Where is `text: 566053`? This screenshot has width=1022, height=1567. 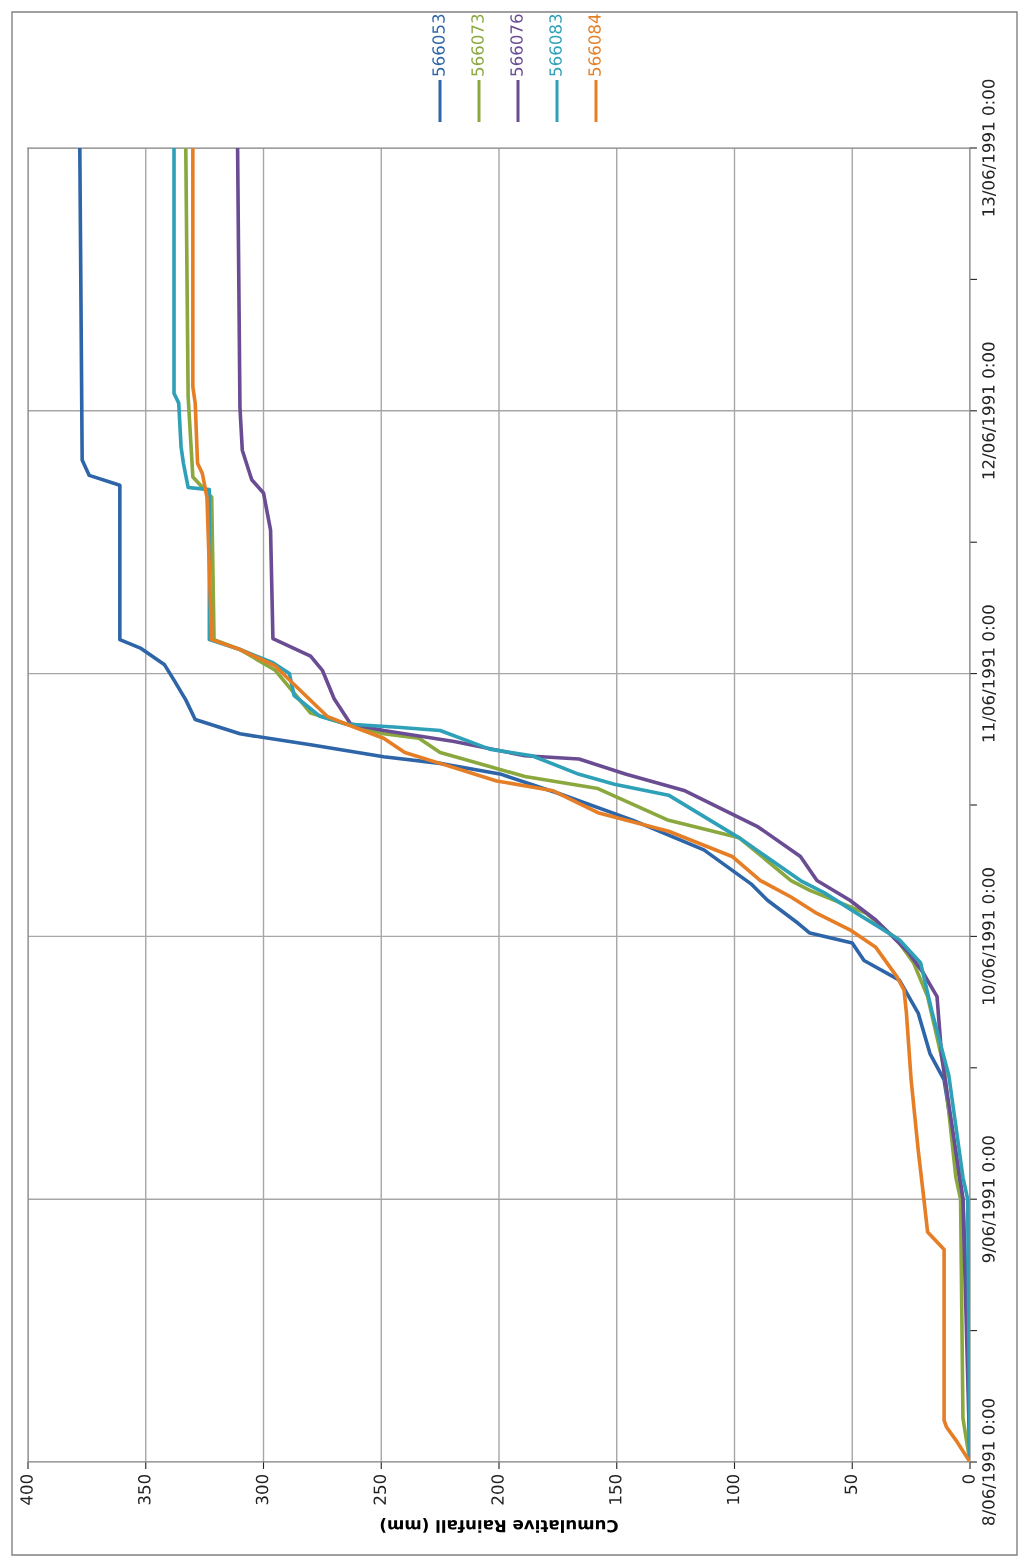 text: 566053 is located at coordinates (438, 45).